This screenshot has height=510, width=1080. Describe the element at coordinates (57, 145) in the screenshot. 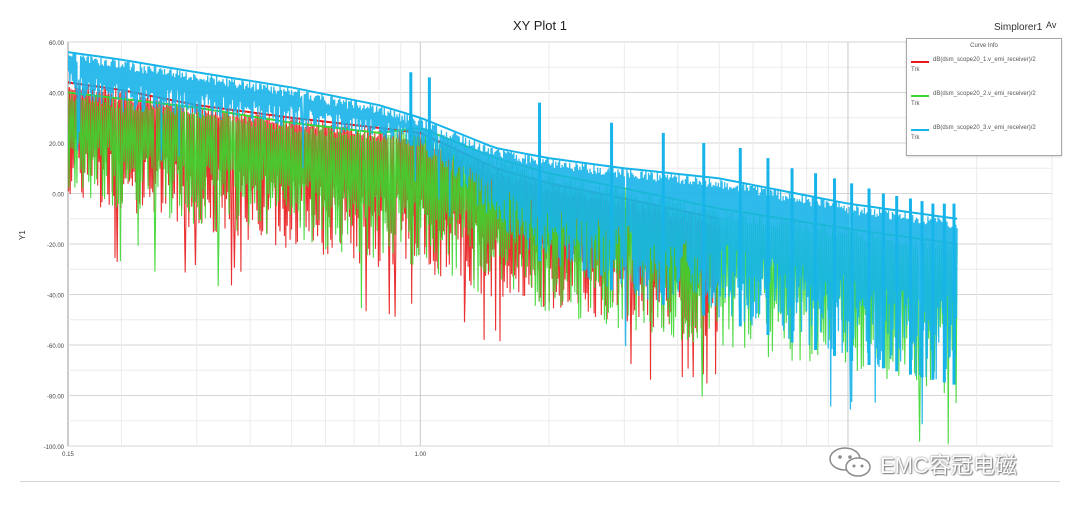

I see `y-tick-label: 20.00` at that location.